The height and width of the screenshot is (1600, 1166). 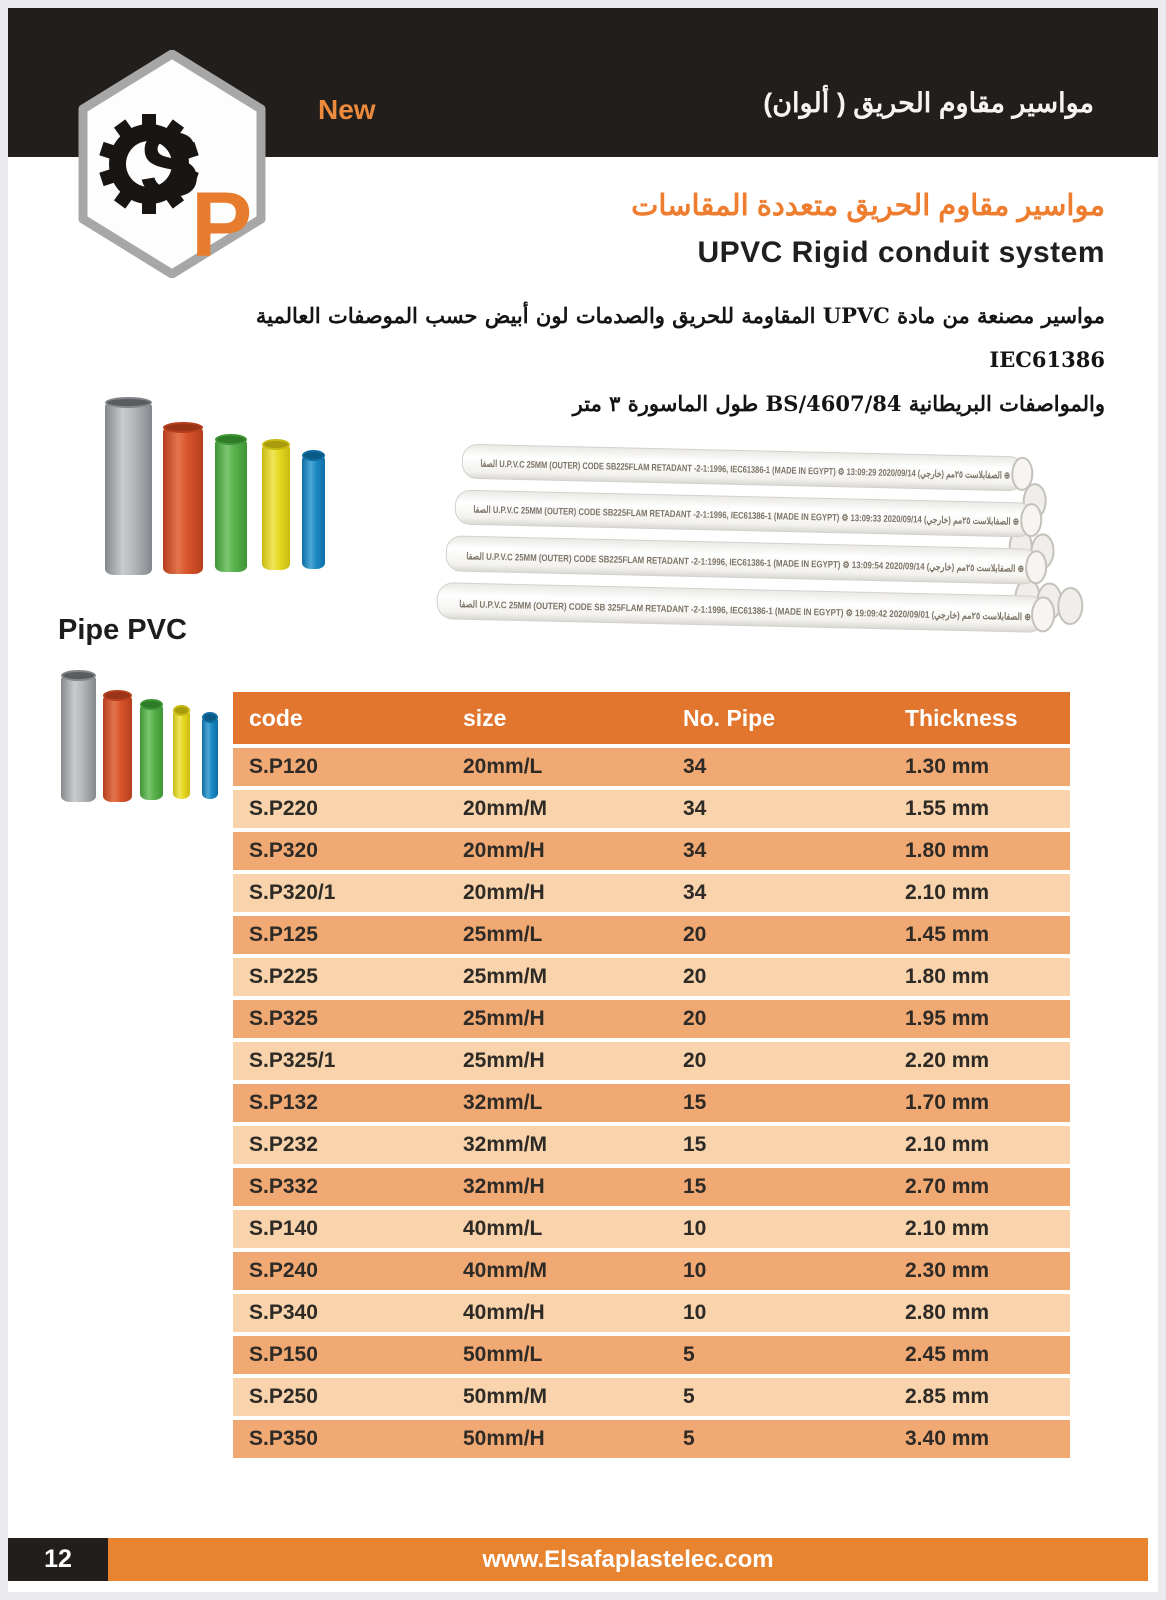 I want to click on colored-pipes-small-image, so click(x=142, y=738).